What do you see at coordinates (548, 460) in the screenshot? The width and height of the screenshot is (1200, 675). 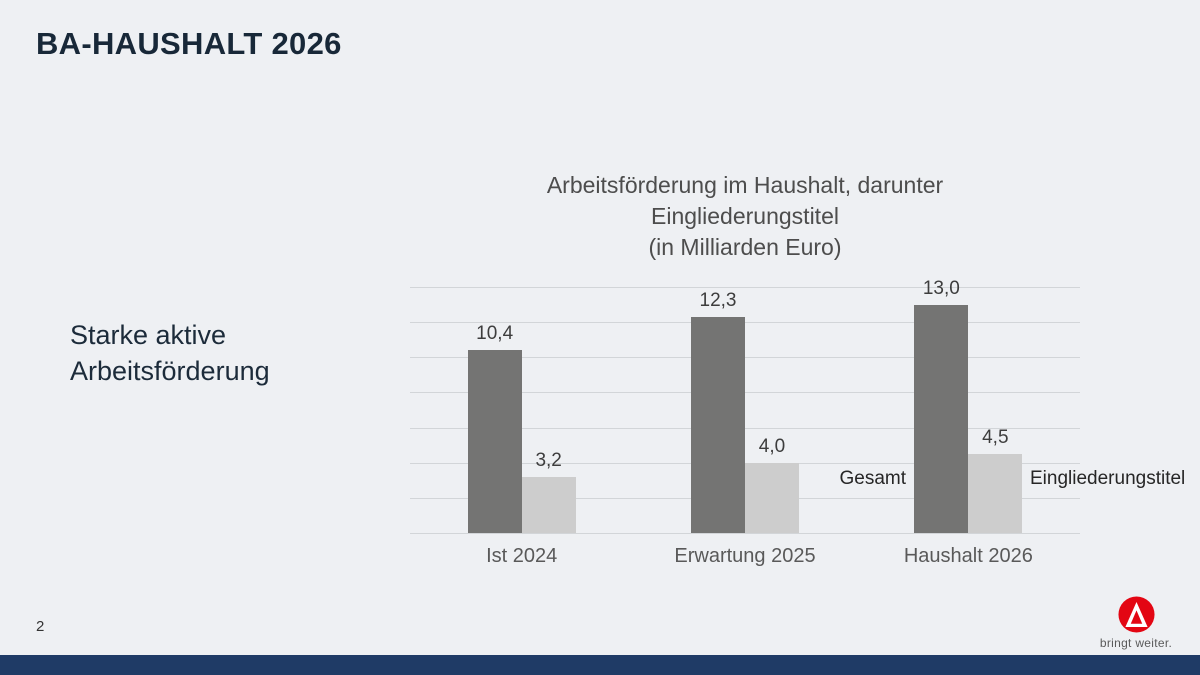 I see `bar-value-label: 3,2` at bounding box center [548, 460].